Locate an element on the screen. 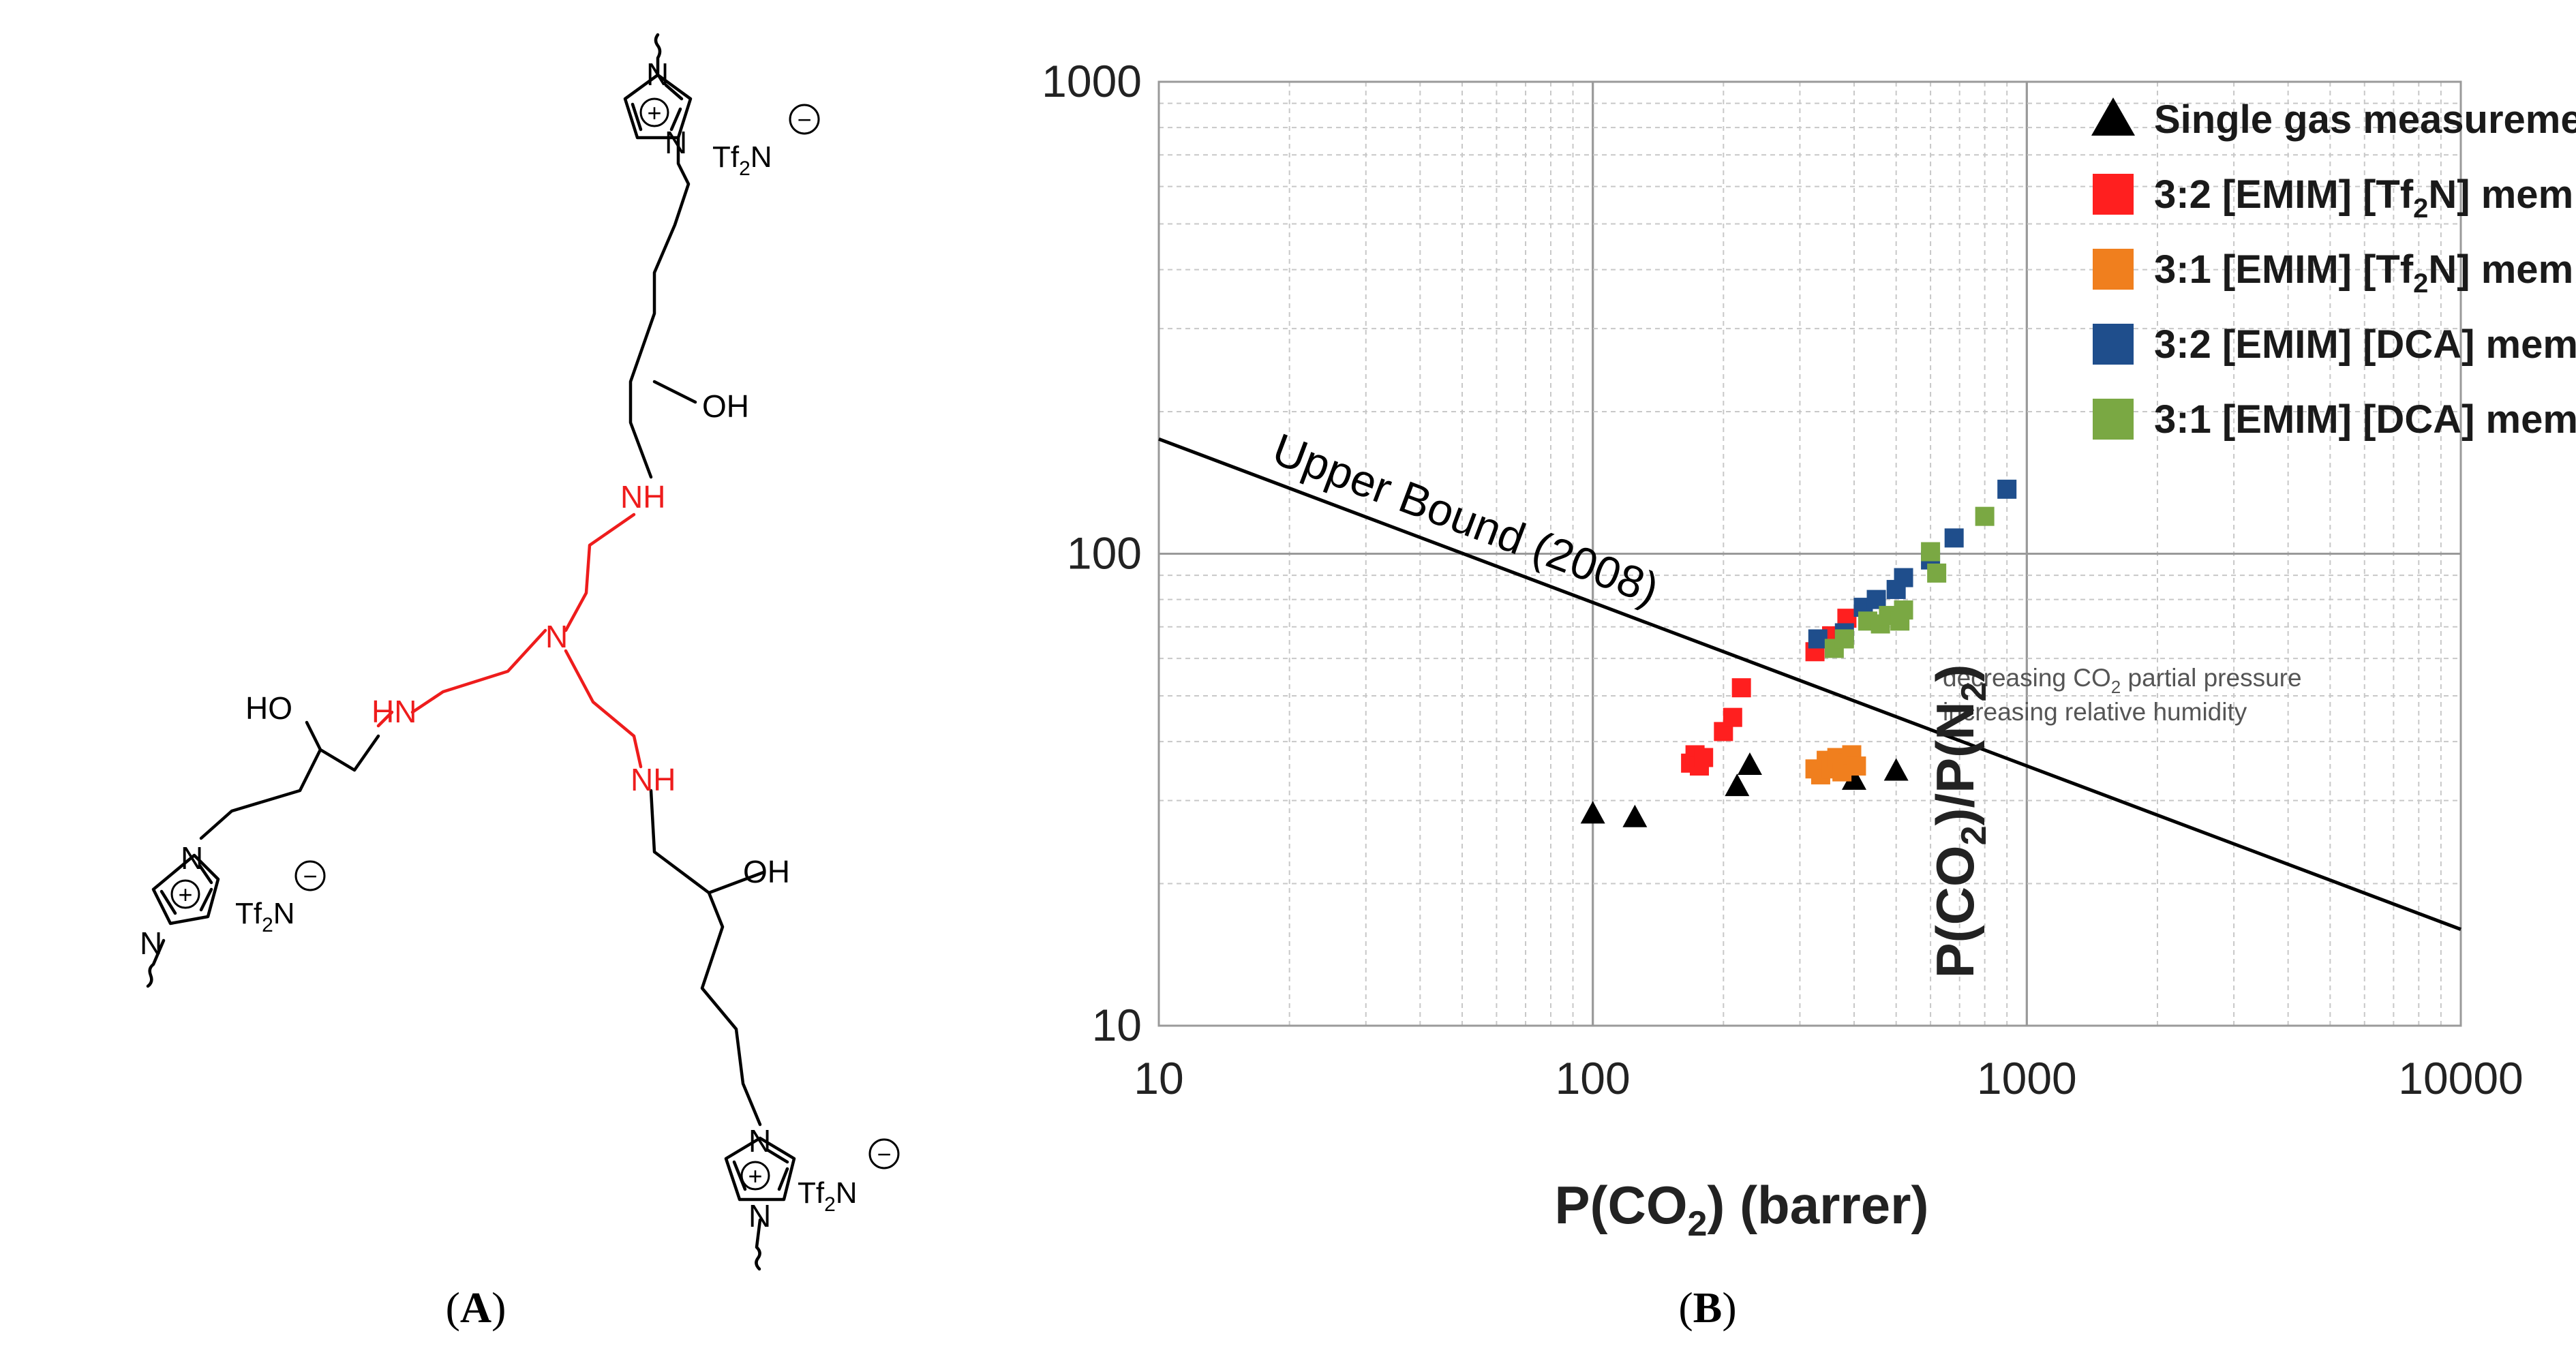  atom-n-left-2: N is located at coordinates (151, 943).